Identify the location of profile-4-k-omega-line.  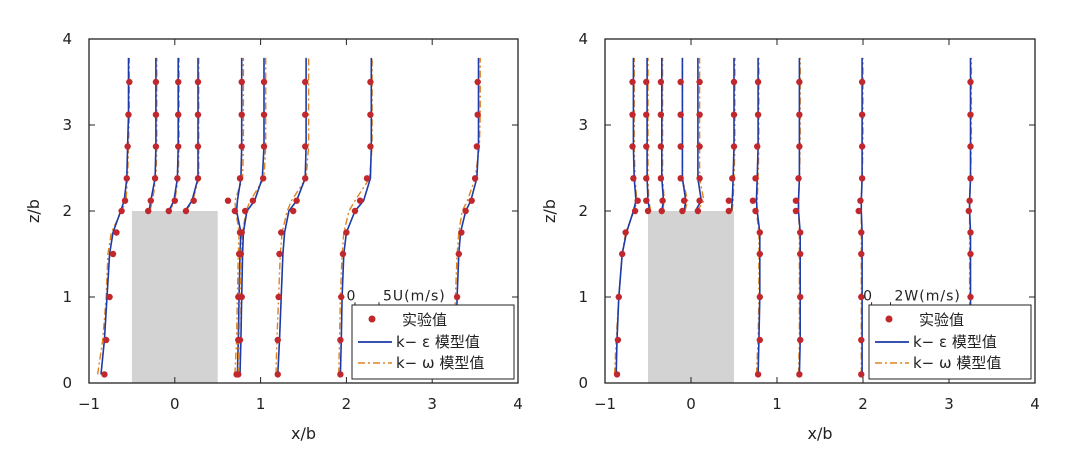
(239, 216).